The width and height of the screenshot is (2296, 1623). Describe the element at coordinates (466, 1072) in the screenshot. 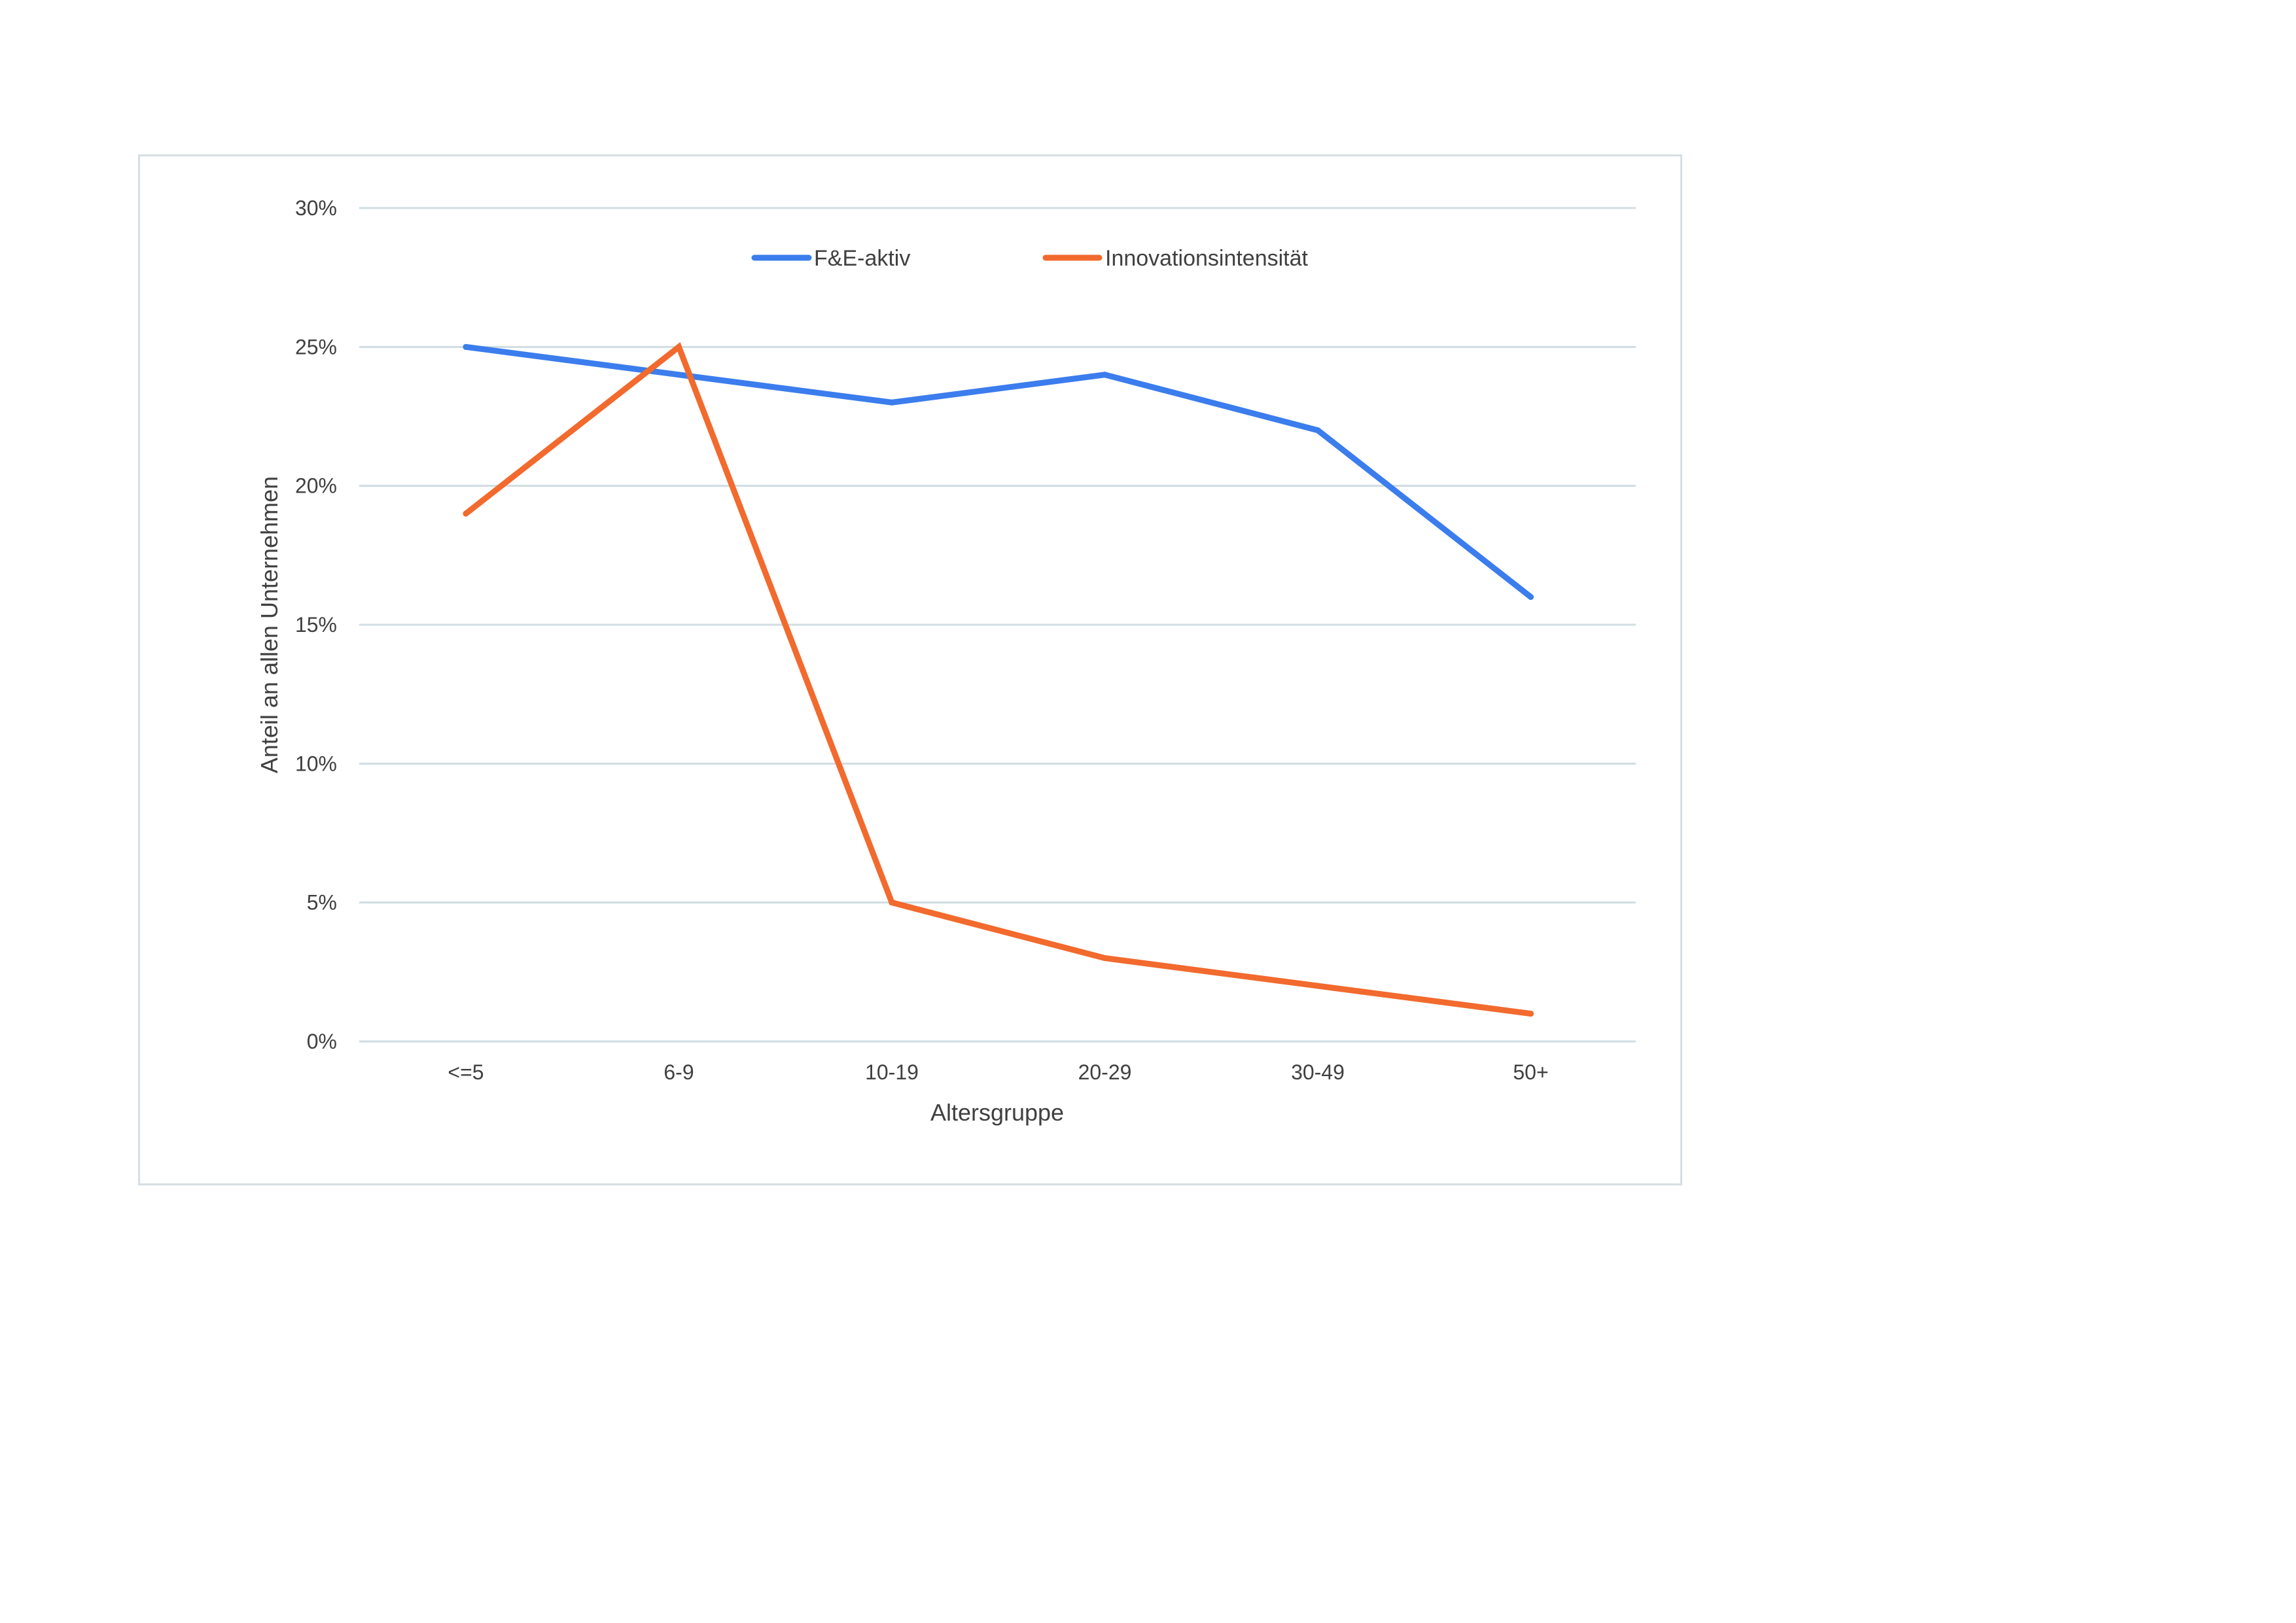

I see `x-tick-label: <=5` at that location.